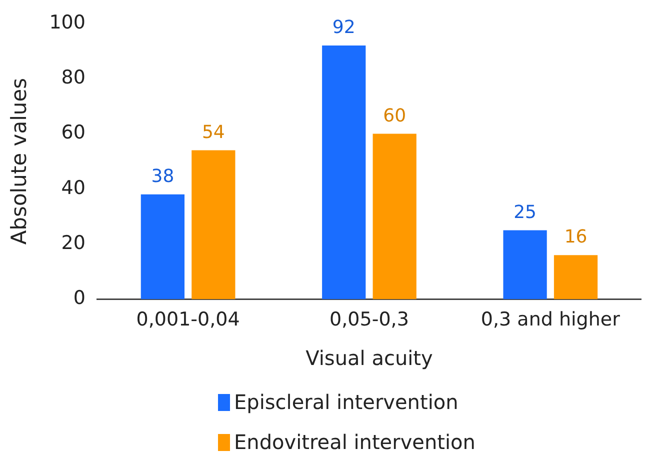  What do you see at coordinates (67, 22) in the screenshot?
I see `y-tick-label: 100` at bounding box center [67, 22].